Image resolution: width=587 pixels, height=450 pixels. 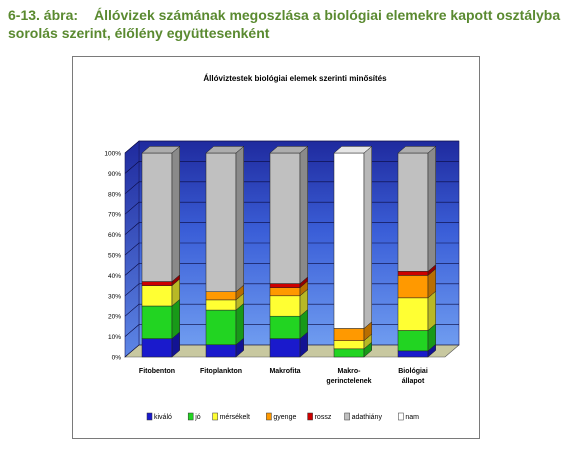 What do you see at coordinates (413, 381) in the screenshot?
I see `x-category-label: állapot` at bounding box center [413, 381].